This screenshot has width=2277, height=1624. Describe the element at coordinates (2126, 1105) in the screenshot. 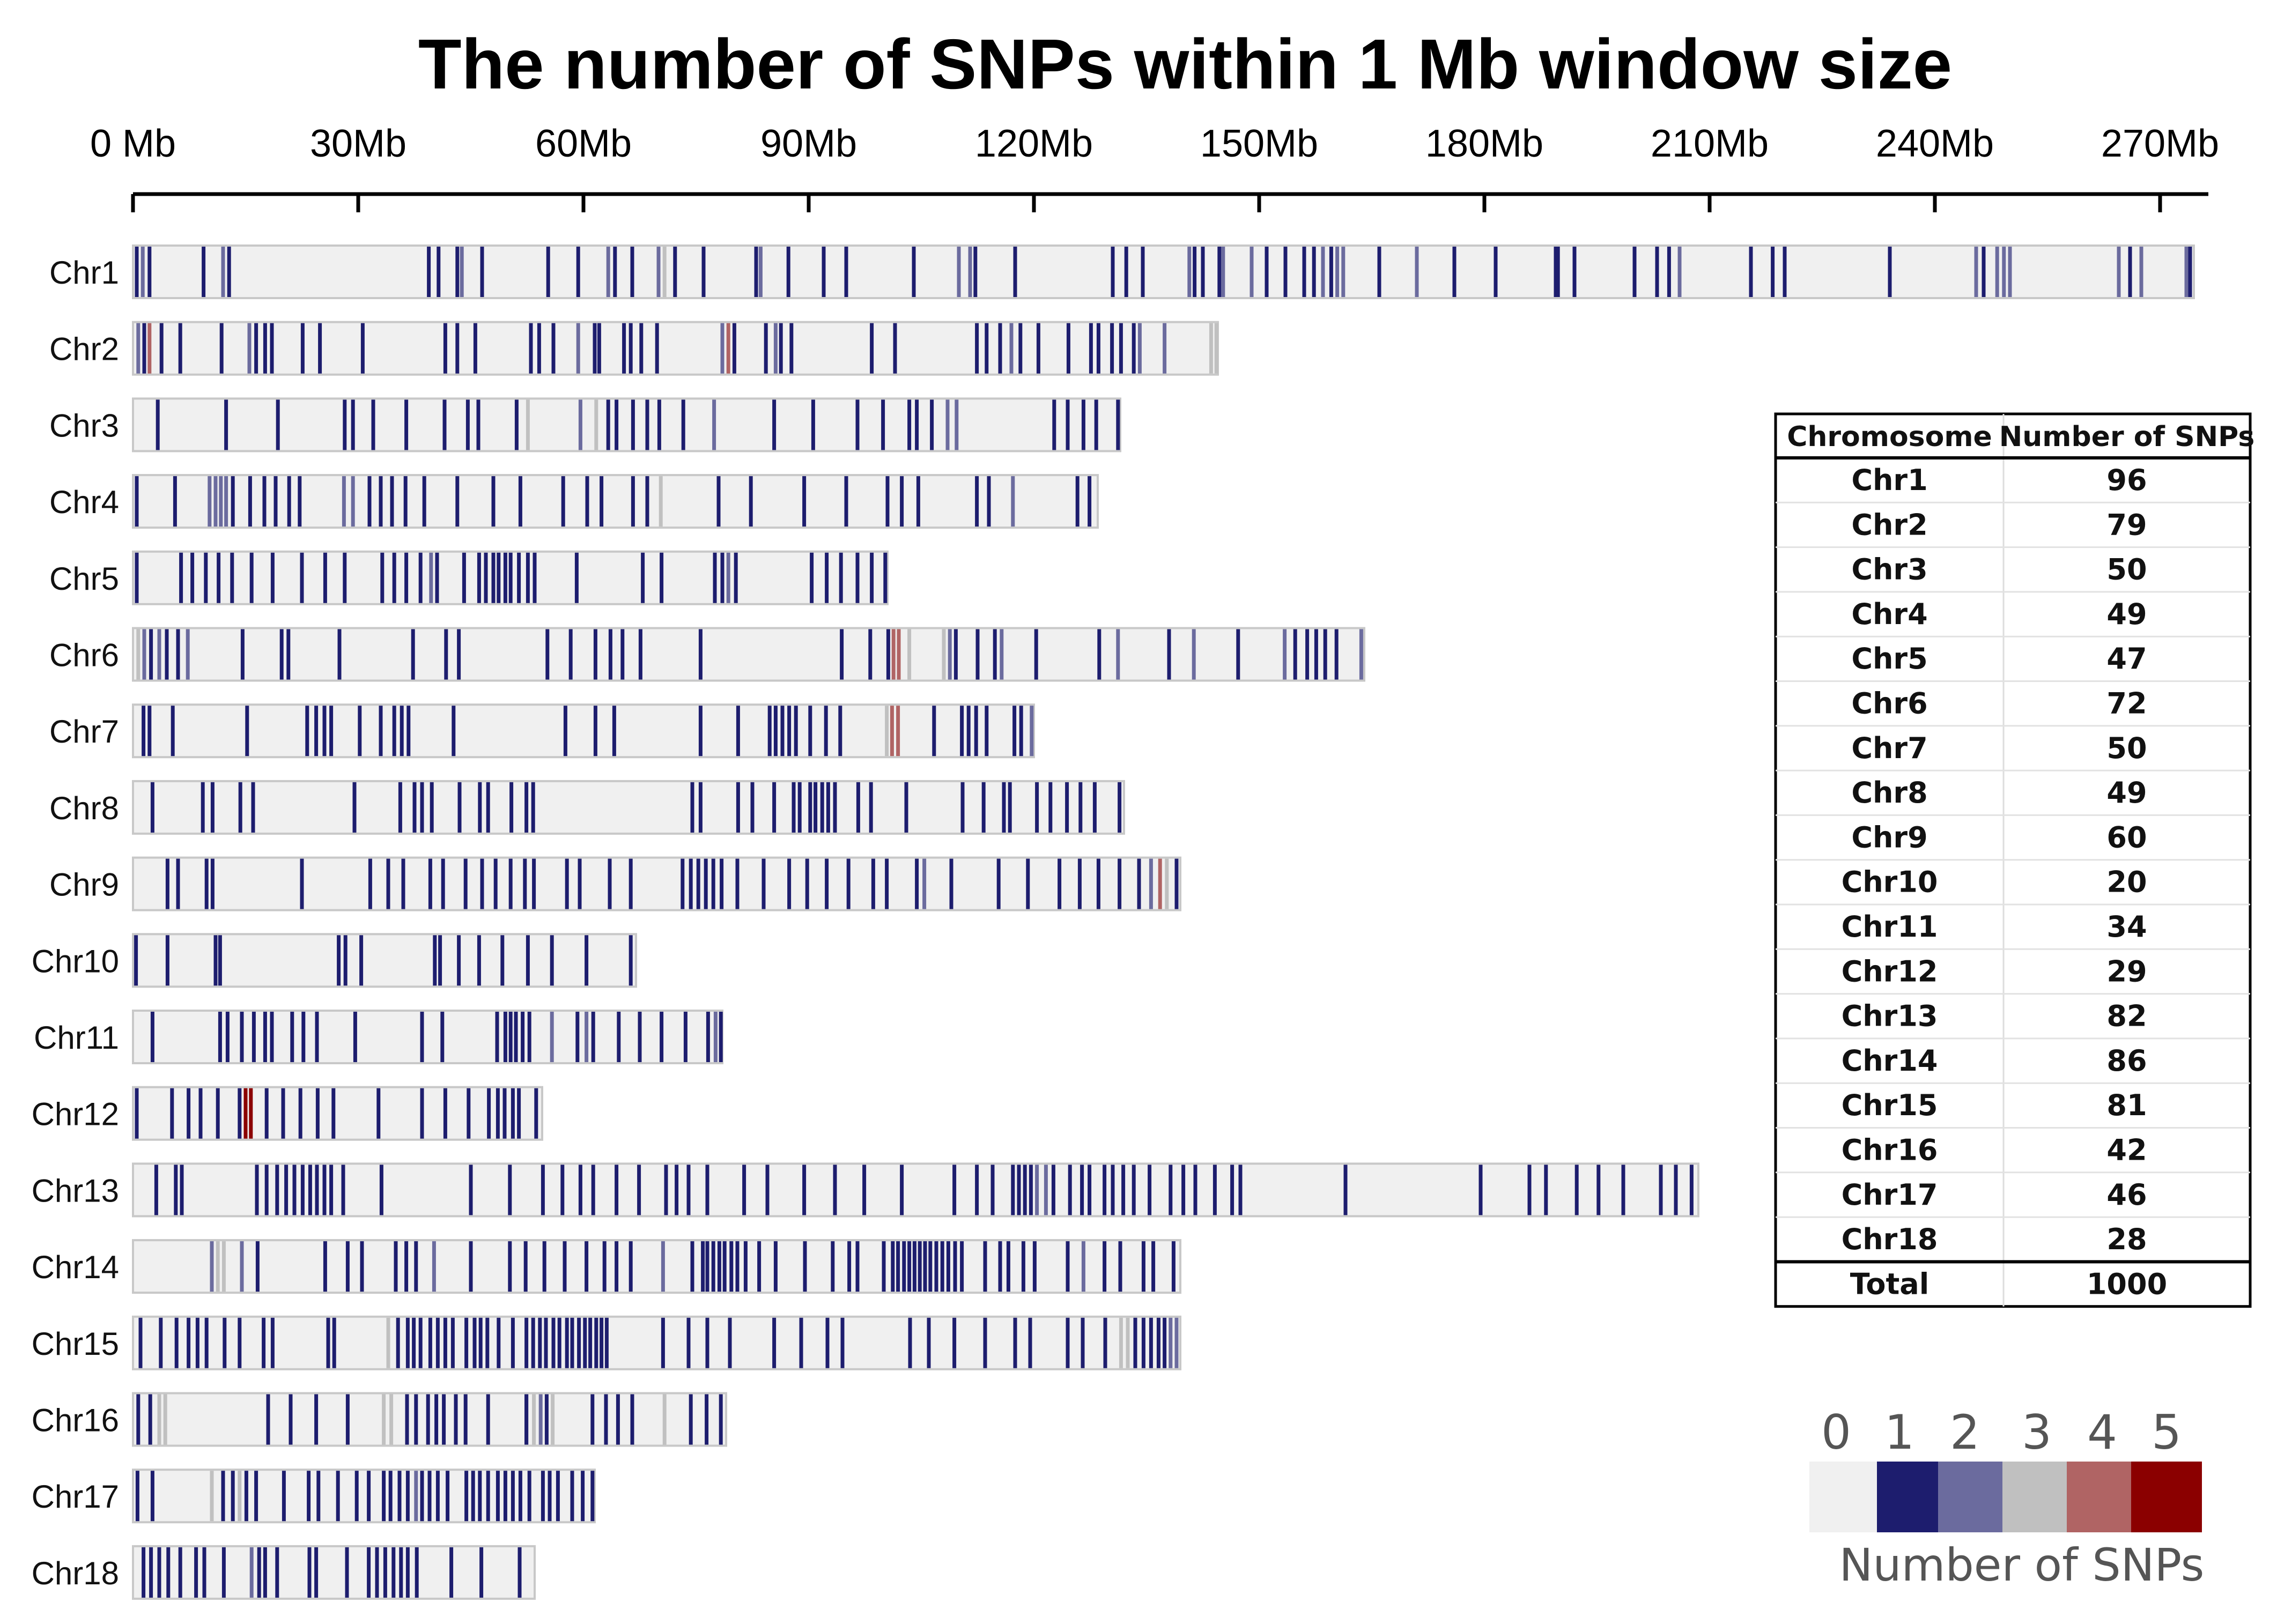

I see `table-cell: 81` at that location.